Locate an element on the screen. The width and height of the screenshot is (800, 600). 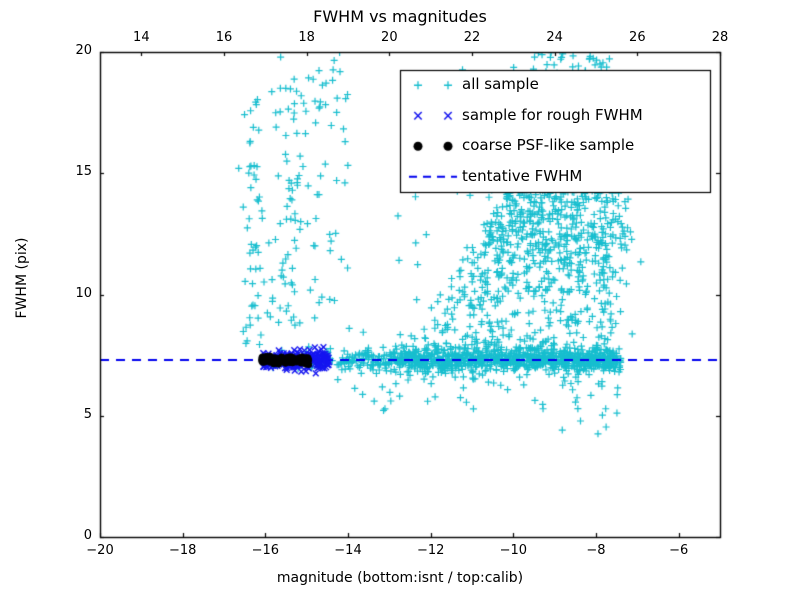
legend-item-label: sample for rough FWHM is located at coordinates (552, 114).